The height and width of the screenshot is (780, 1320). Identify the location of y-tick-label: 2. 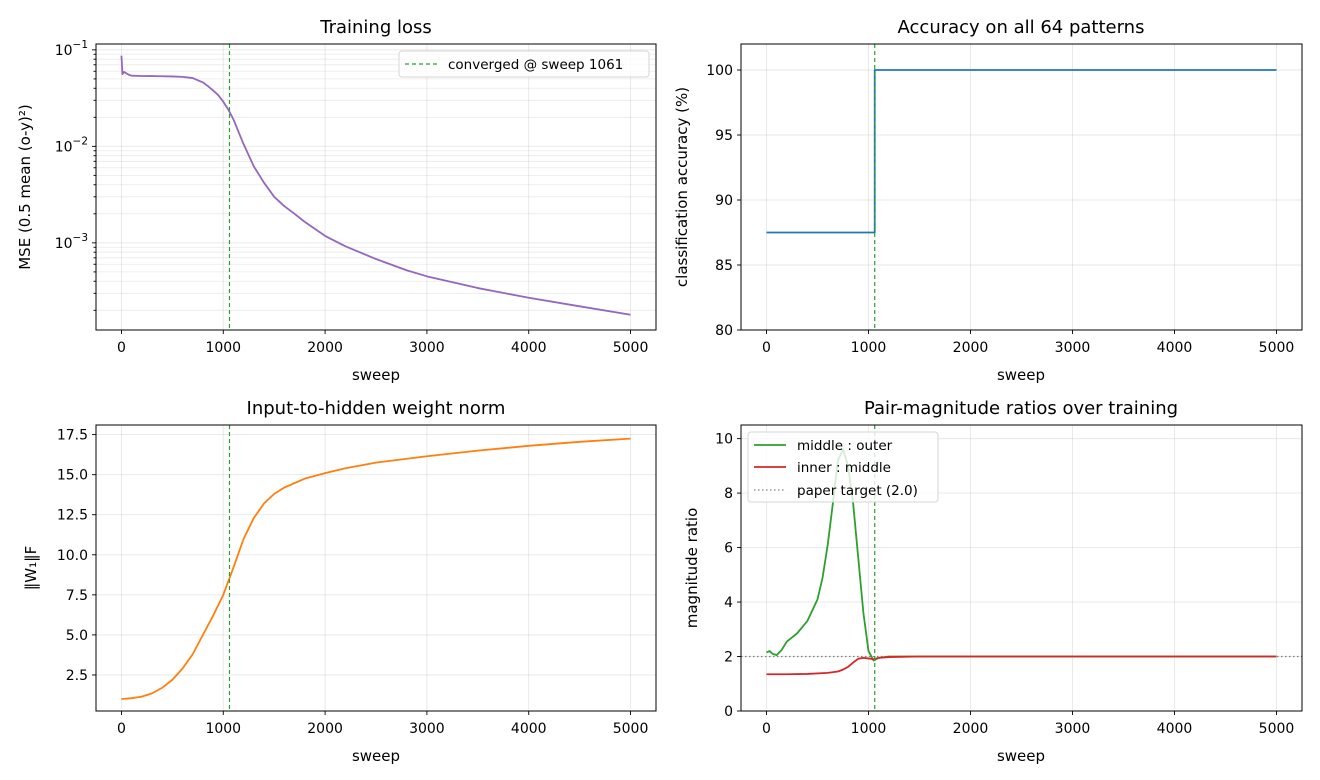
(728, 658).